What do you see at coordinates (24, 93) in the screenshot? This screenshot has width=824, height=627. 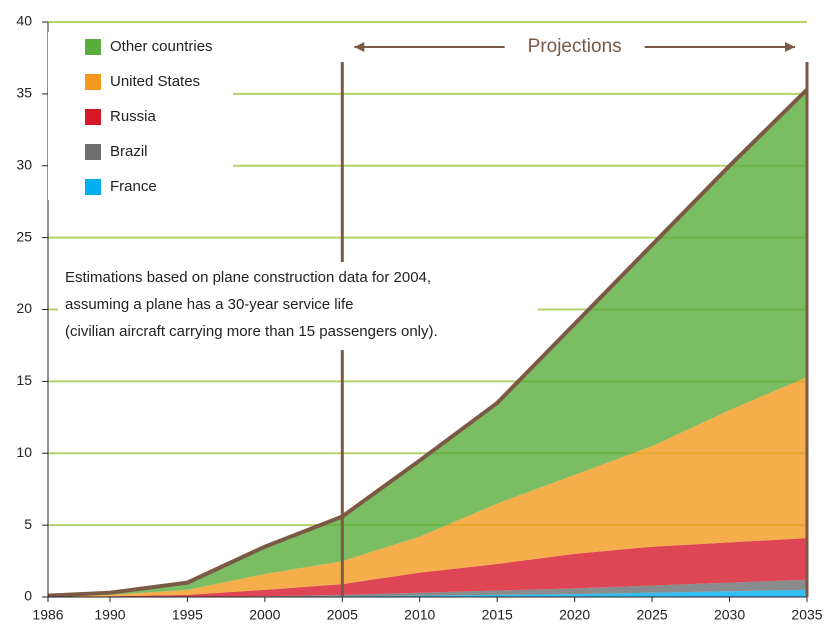 I see `y-tick-label: 35` at bounding box center [24, 93].